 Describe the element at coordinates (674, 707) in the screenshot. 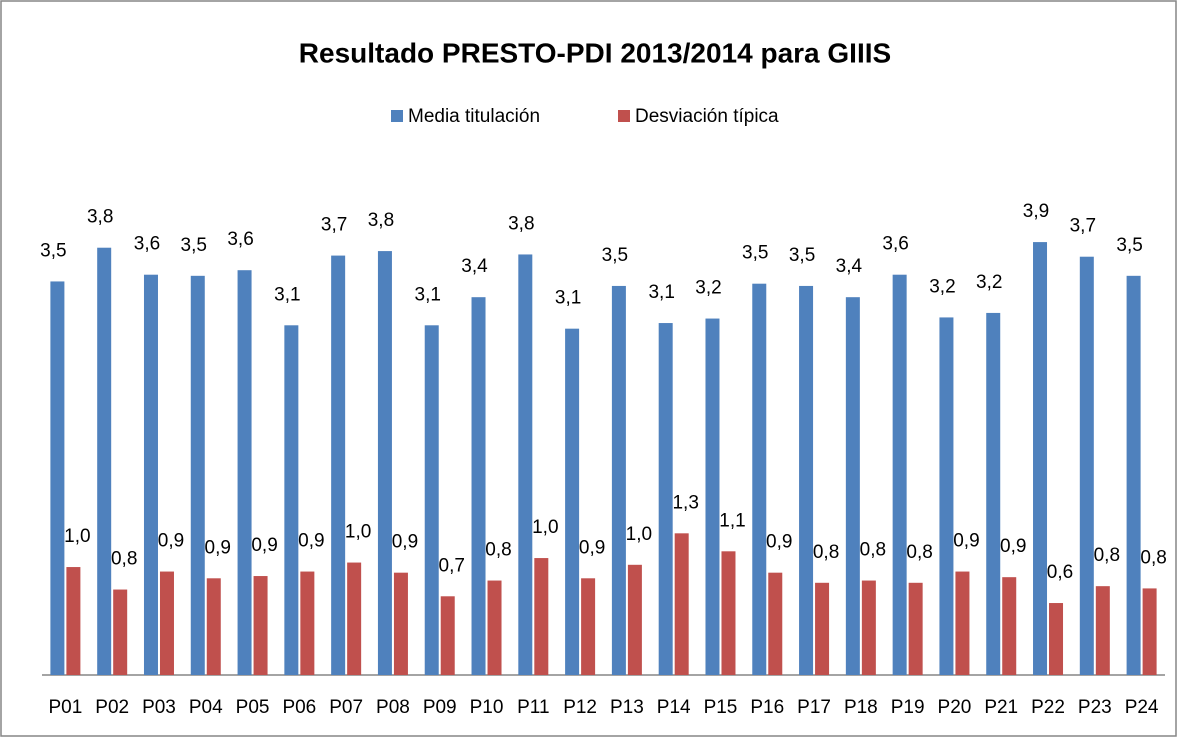

I see `x-tick-label: P14` at that location.